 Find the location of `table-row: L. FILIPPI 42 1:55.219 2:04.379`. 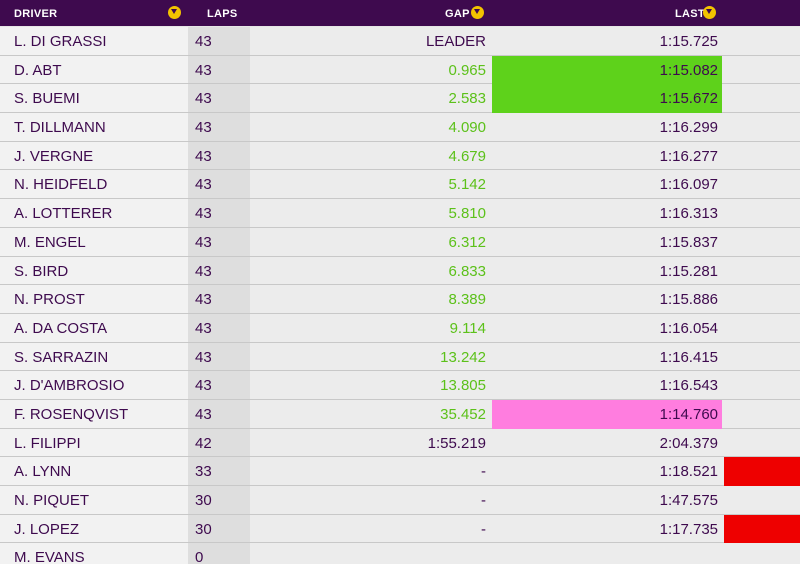

table-row: L. FILIPPI 42 1:55.219 2:04.379 is located at coordinates (400, 443).